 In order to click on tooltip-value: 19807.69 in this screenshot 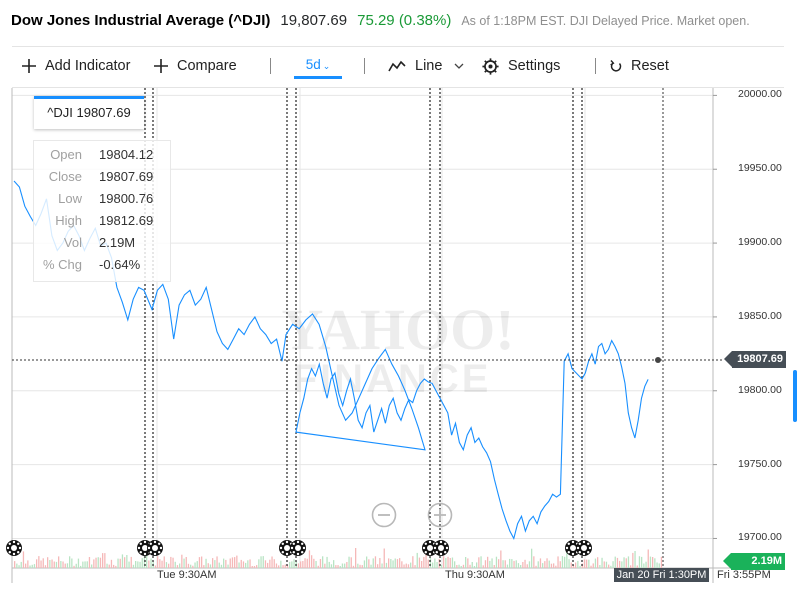, I will do `click(126, 176)`.